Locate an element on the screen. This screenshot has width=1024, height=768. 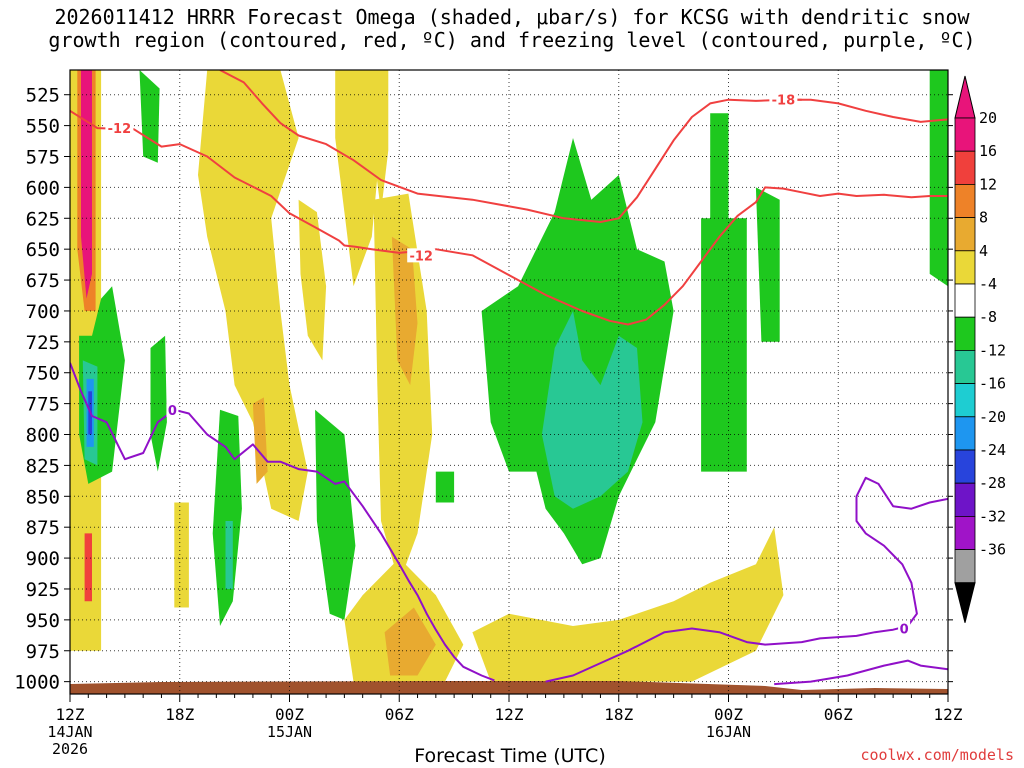
y-tick-label-850: 850 is located at coordinates (43, 497).